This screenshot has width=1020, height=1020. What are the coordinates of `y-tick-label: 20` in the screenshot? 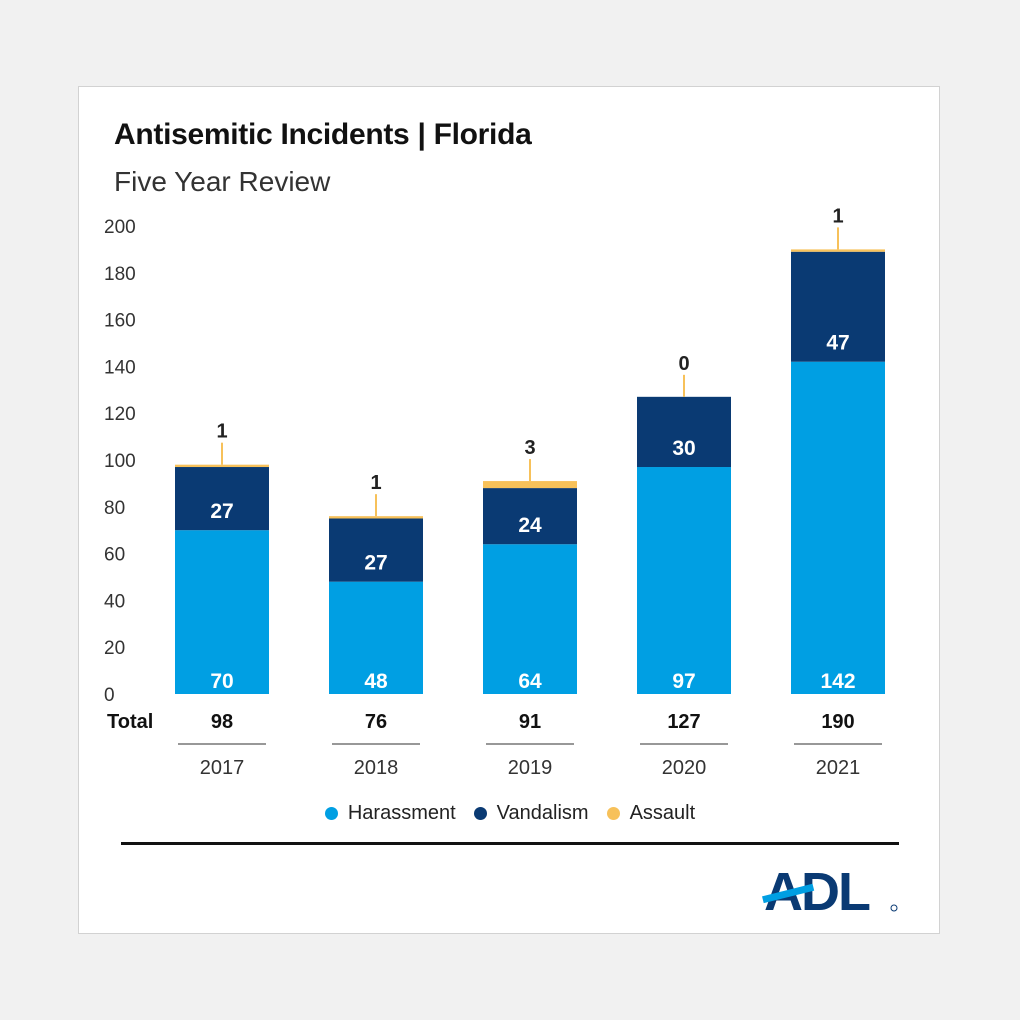 It's located at (114, 648).